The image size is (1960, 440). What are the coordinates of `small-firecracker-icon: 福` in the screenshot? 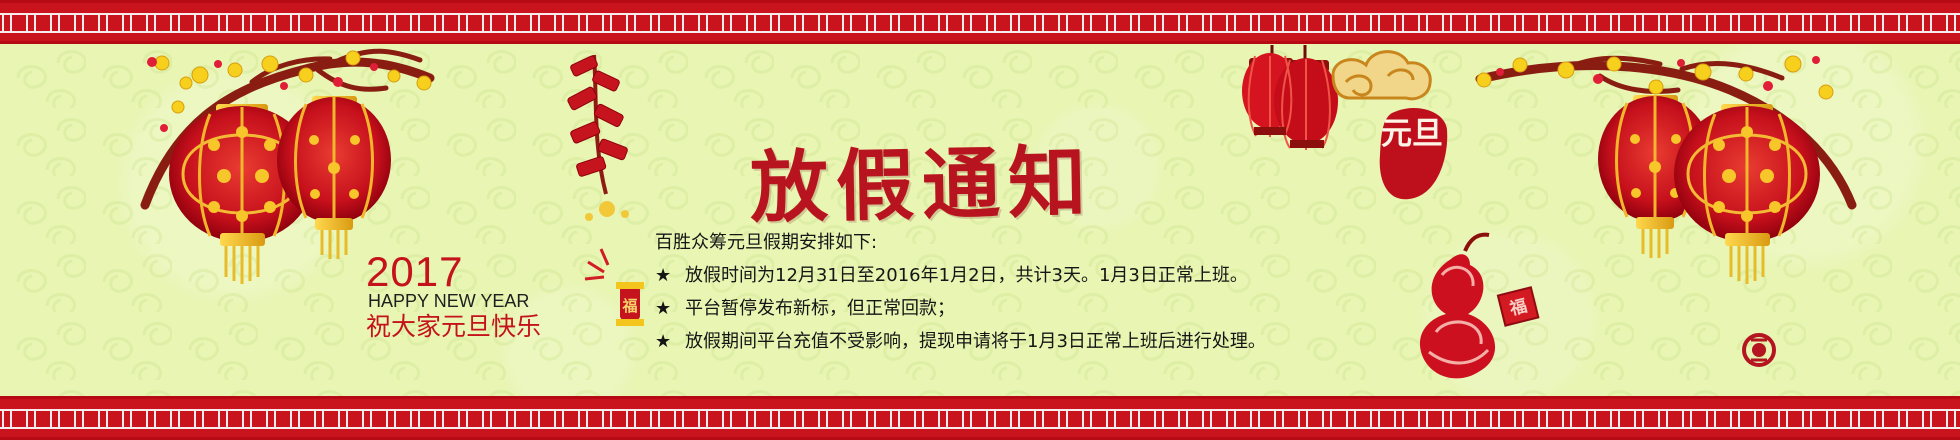 It's located at (614, 287).